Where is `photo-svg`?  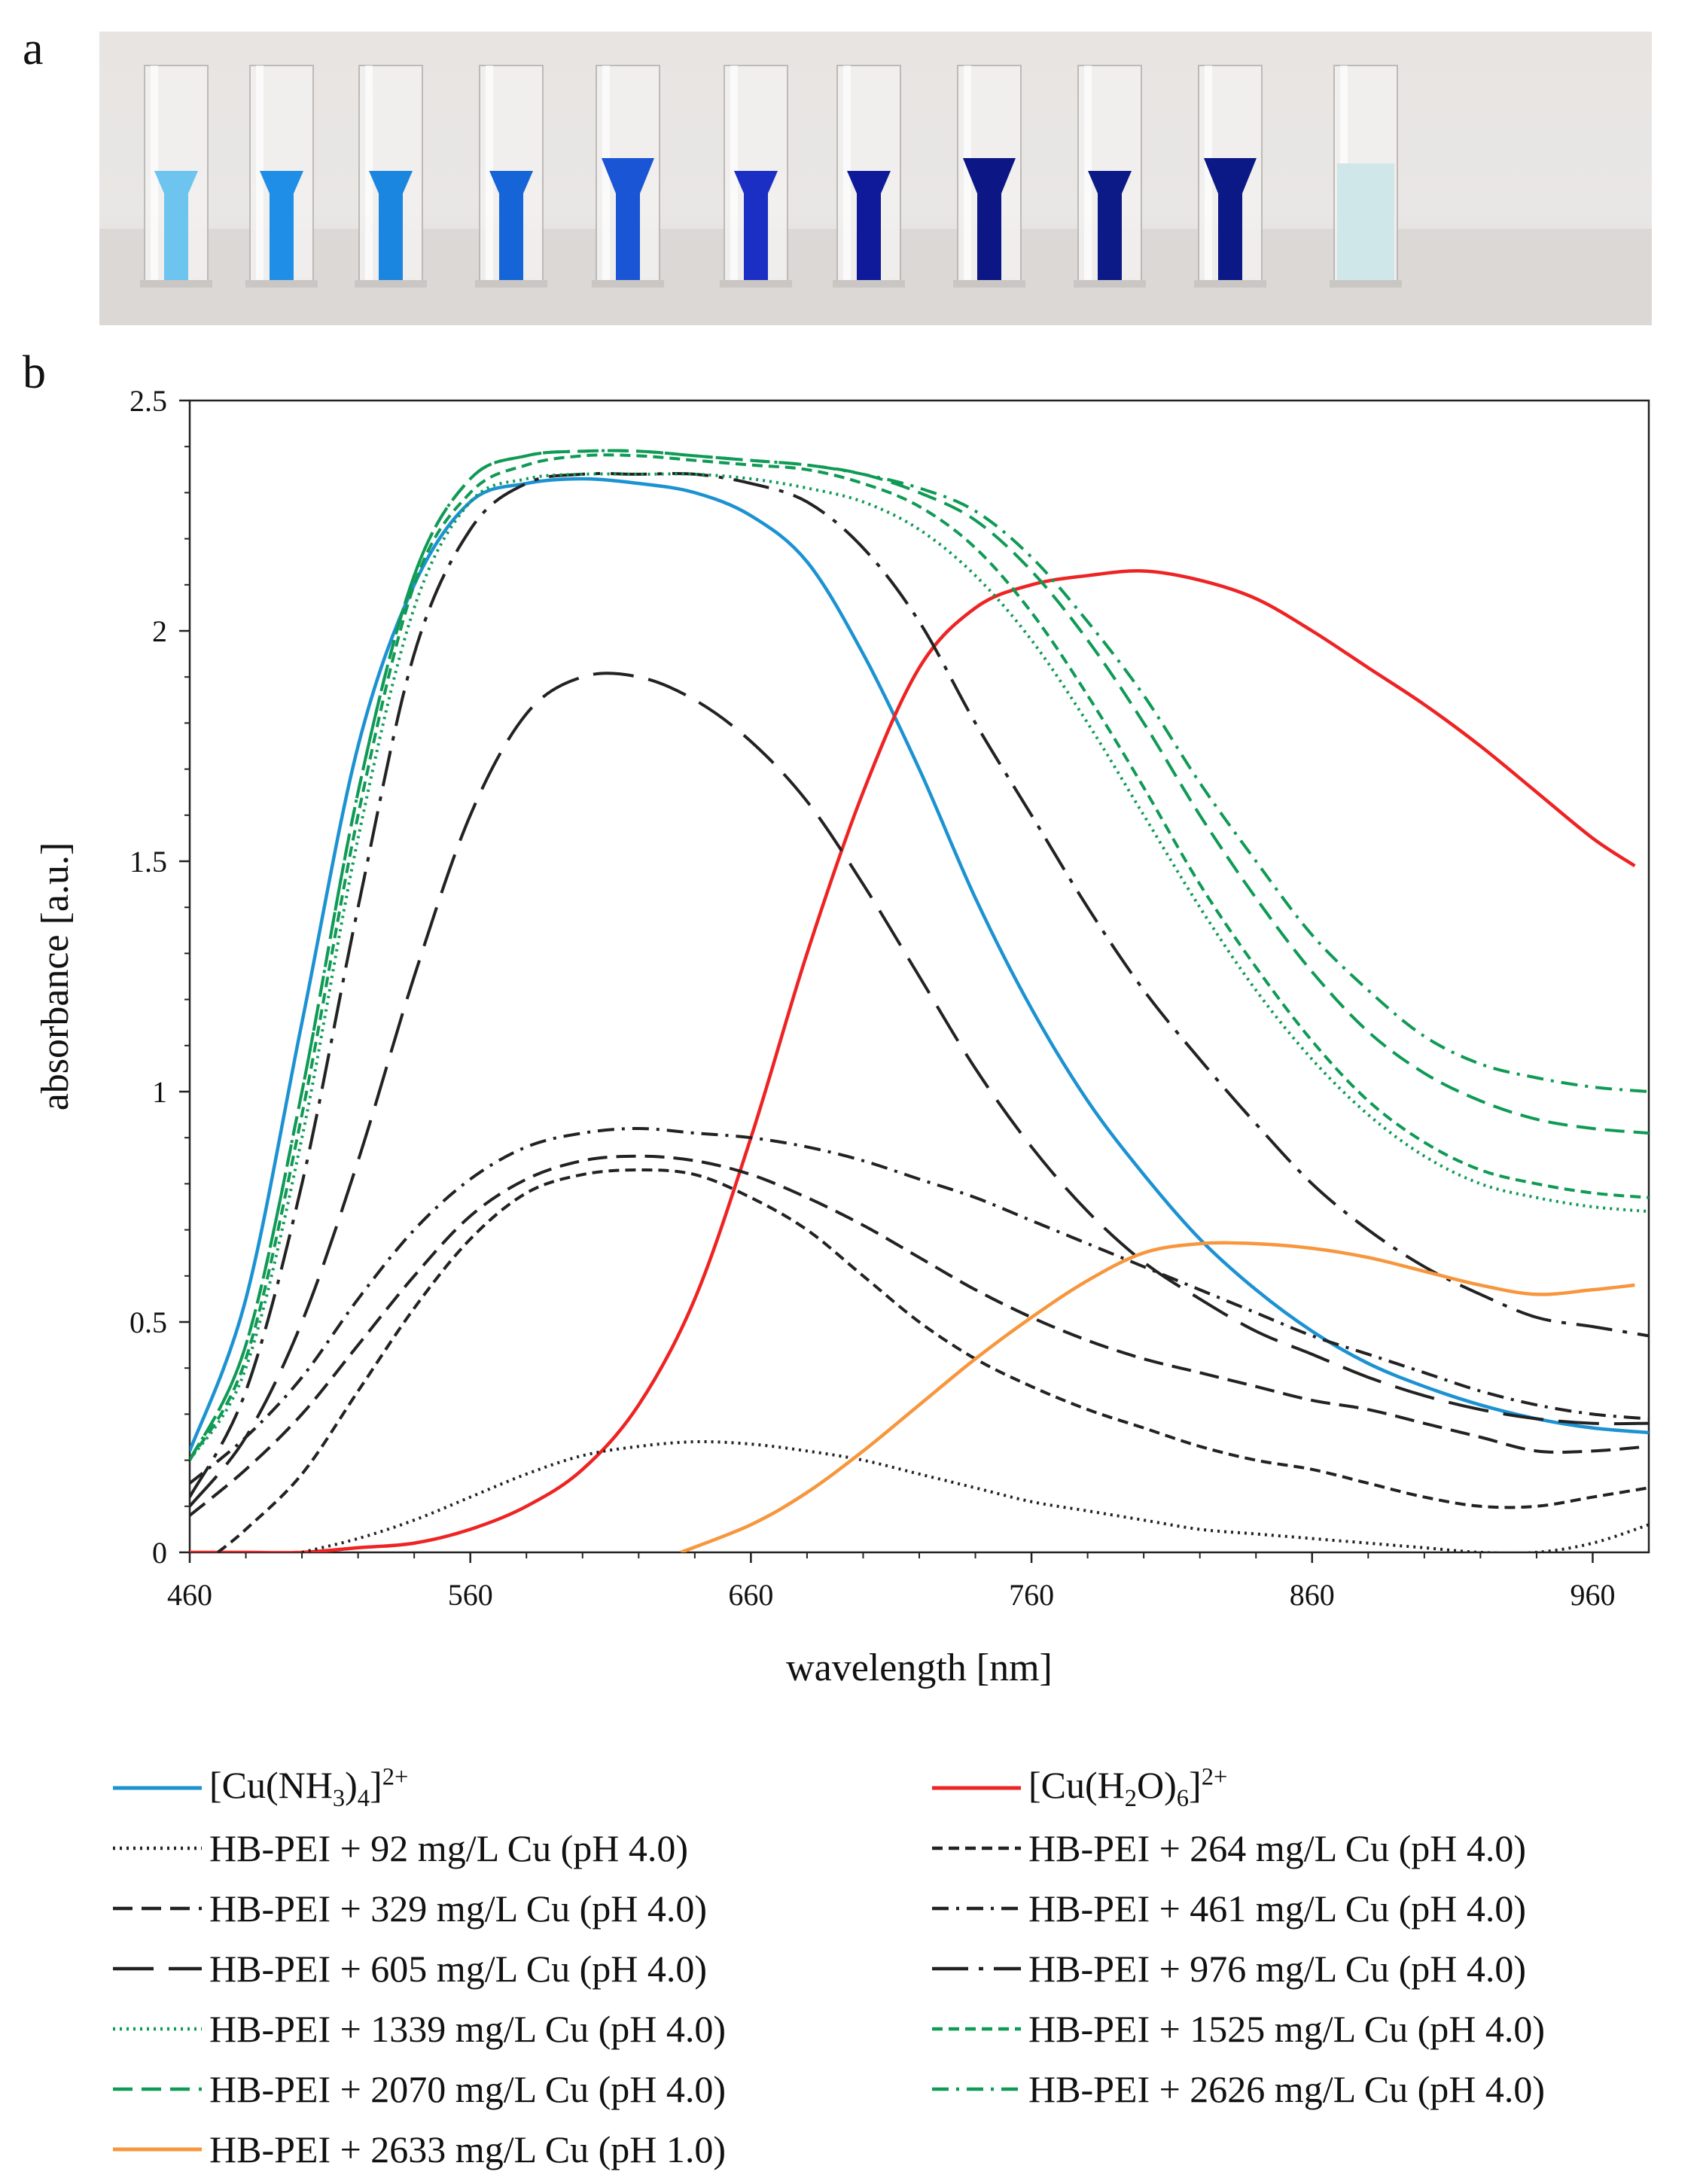
photo-svg is located at coordinates (875, 178).